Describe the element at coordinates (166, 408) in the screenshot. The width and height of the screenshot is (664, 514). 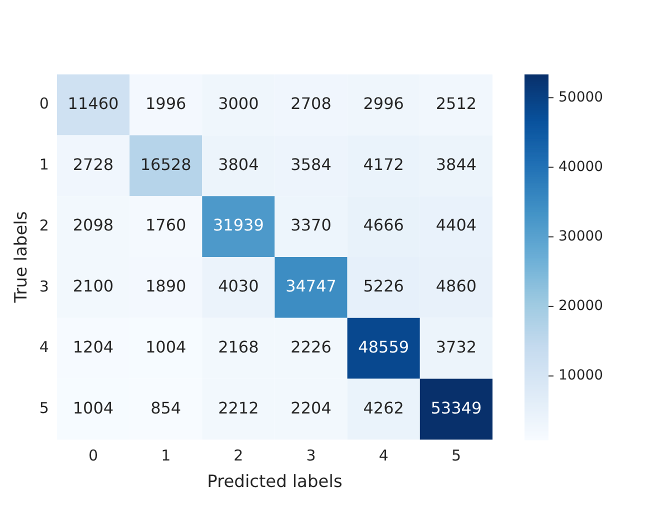
I see `data-label: 854` at that location.